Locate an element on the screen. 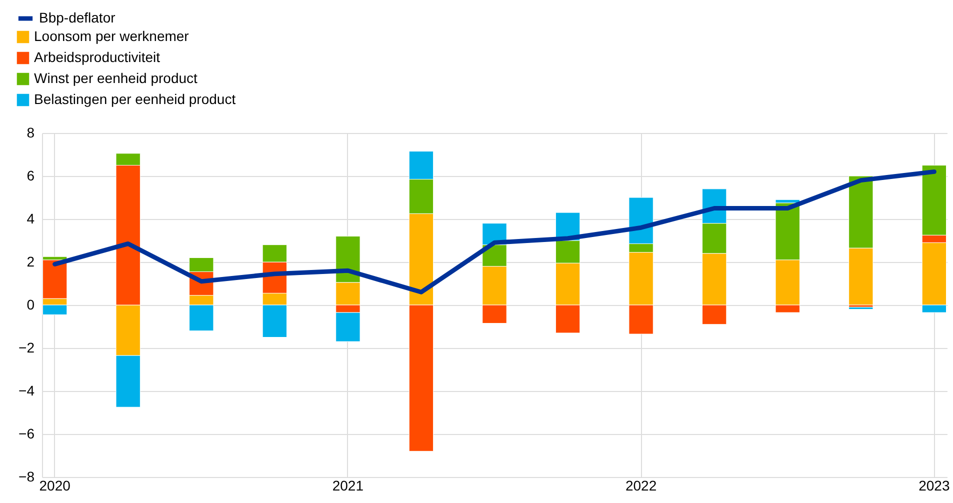 This screenshot has width=953, height=503. legend-label: Belastingen per eenheid product is located at coordinates (135, 99).